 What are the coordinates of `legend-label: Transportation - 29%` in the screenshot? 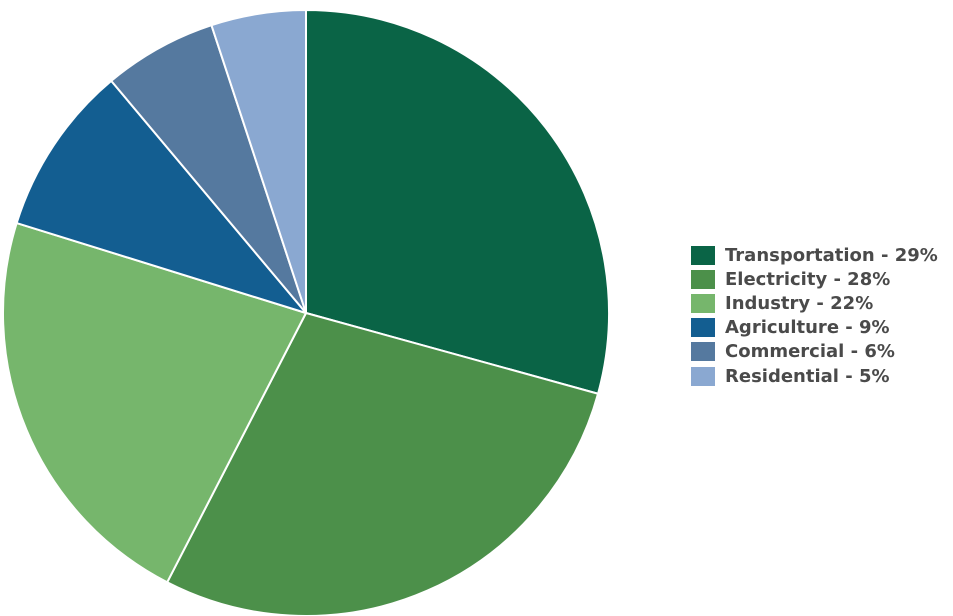 It's located at (831, 255).